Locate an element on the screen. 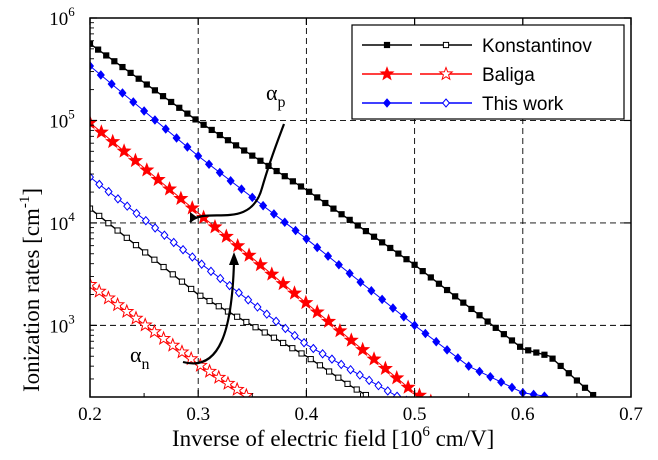 Image resolution: width=658 pixels, height=460 pixels. legend: Konstantinov Baliga This work is located at coordinates (488, 72).